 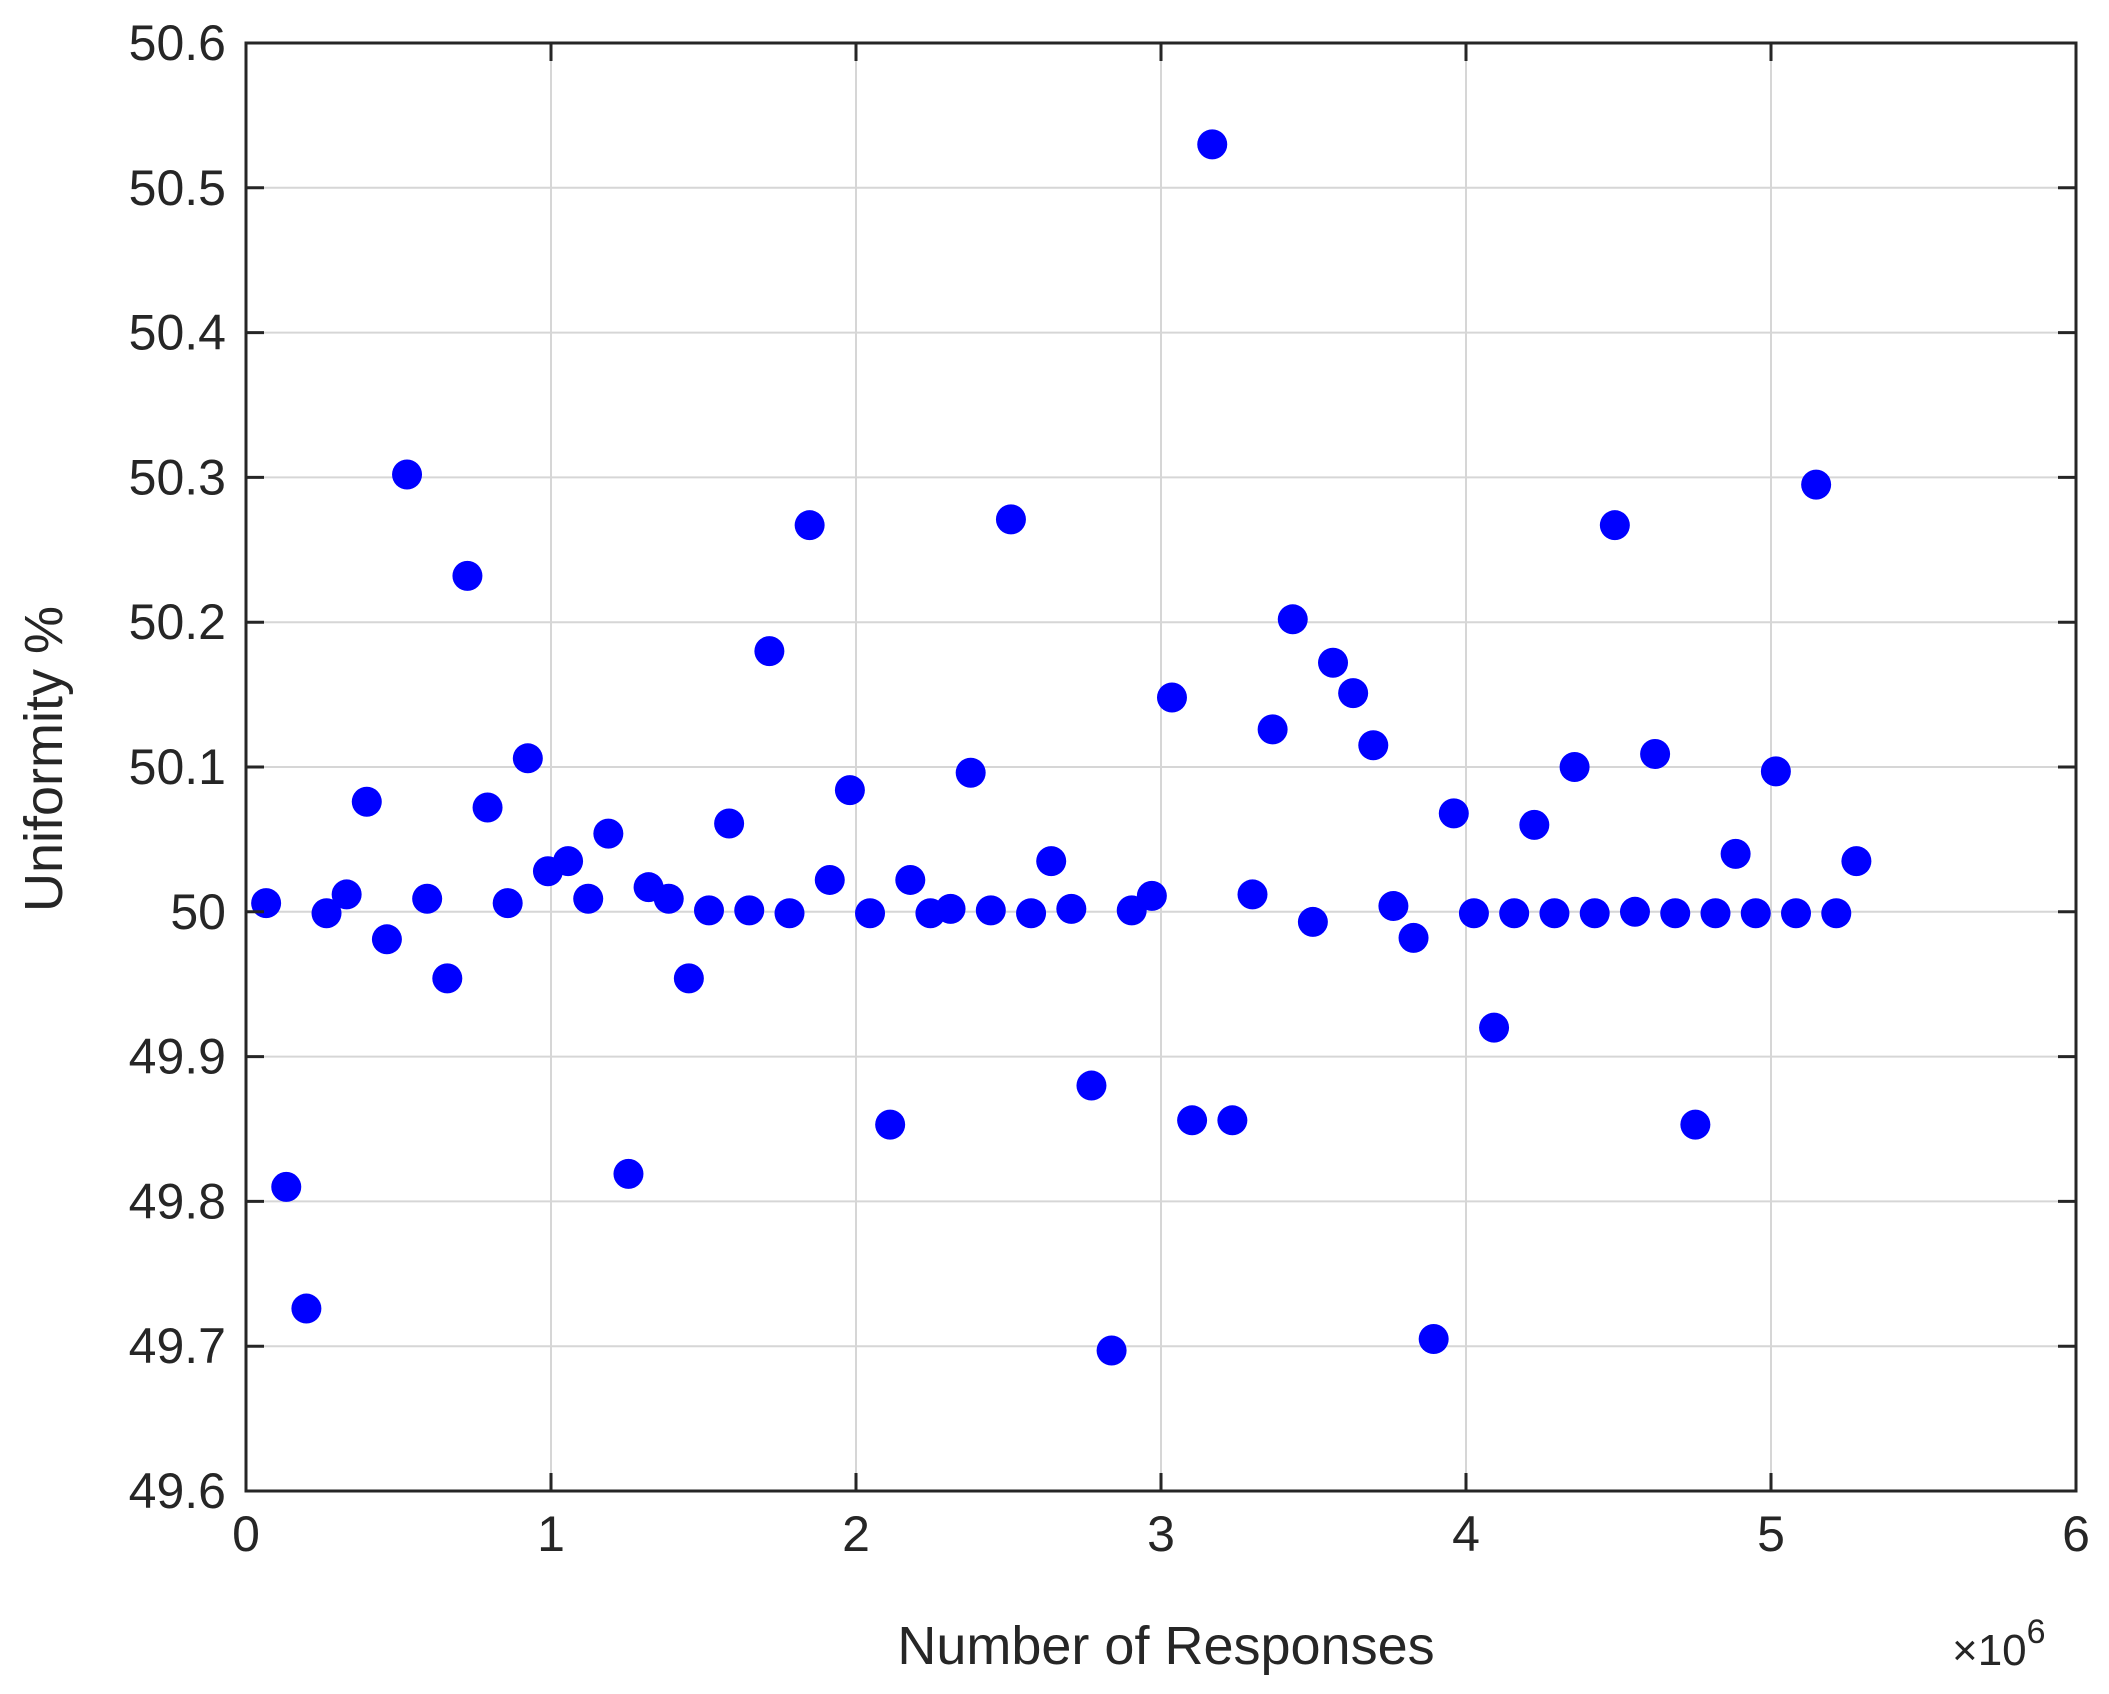 What do you see at coordinates (198, 912) in the screenshot?
I see `y-tick-label: 50` at bounding box center [198, 912].